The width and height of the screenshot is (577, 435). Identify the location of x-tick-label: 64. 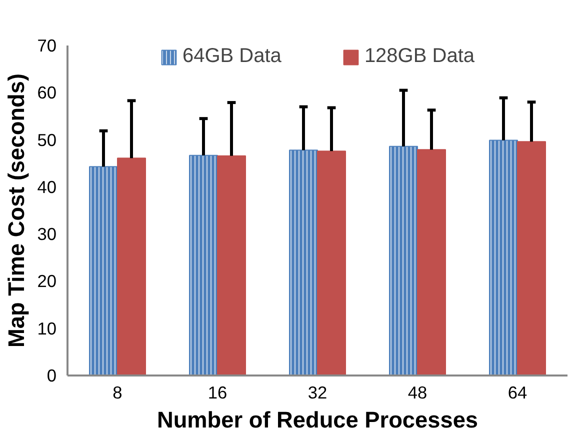
(518, 392).